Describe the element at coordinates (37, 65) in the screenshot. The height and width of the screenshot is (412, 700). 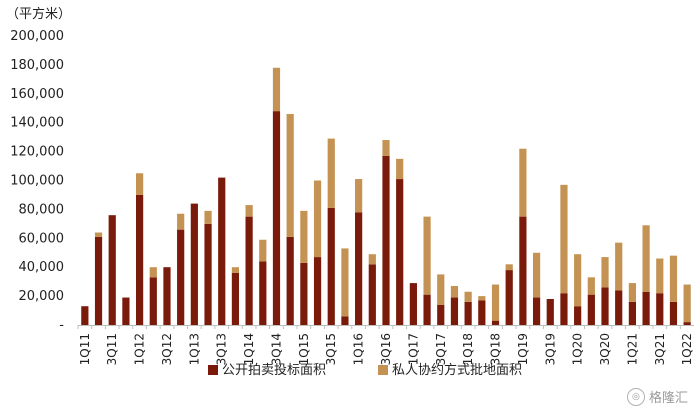
I see `y-tick-label: 180,000` at that location.